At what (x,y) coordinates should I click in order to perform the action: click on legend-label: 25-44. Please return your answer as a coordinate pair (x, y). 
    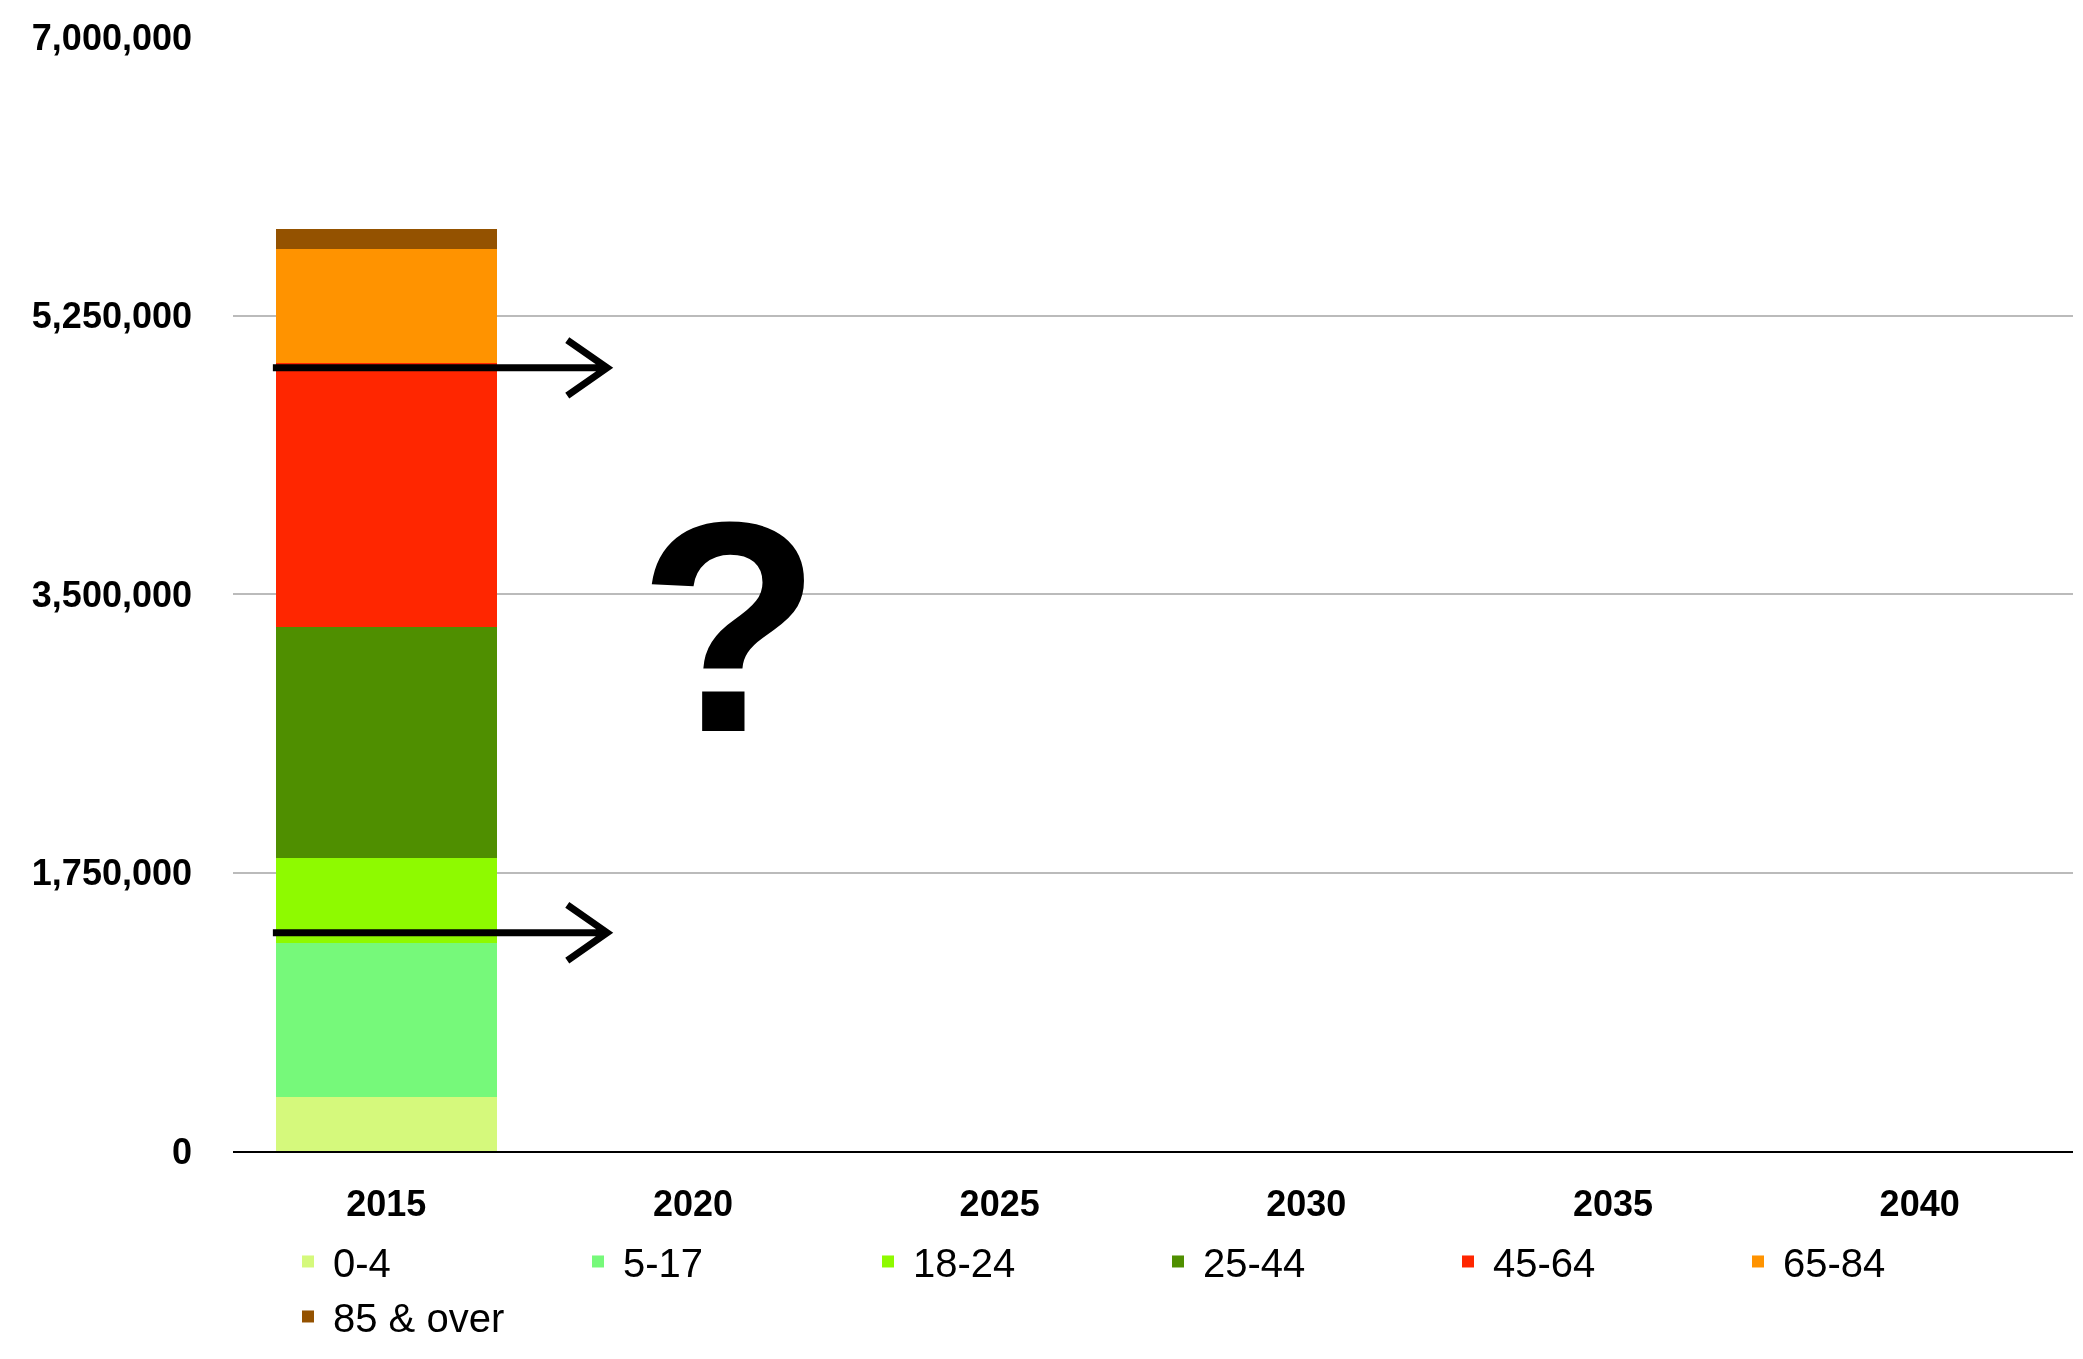
    Looking at the image, I should click on (1254, 1263).